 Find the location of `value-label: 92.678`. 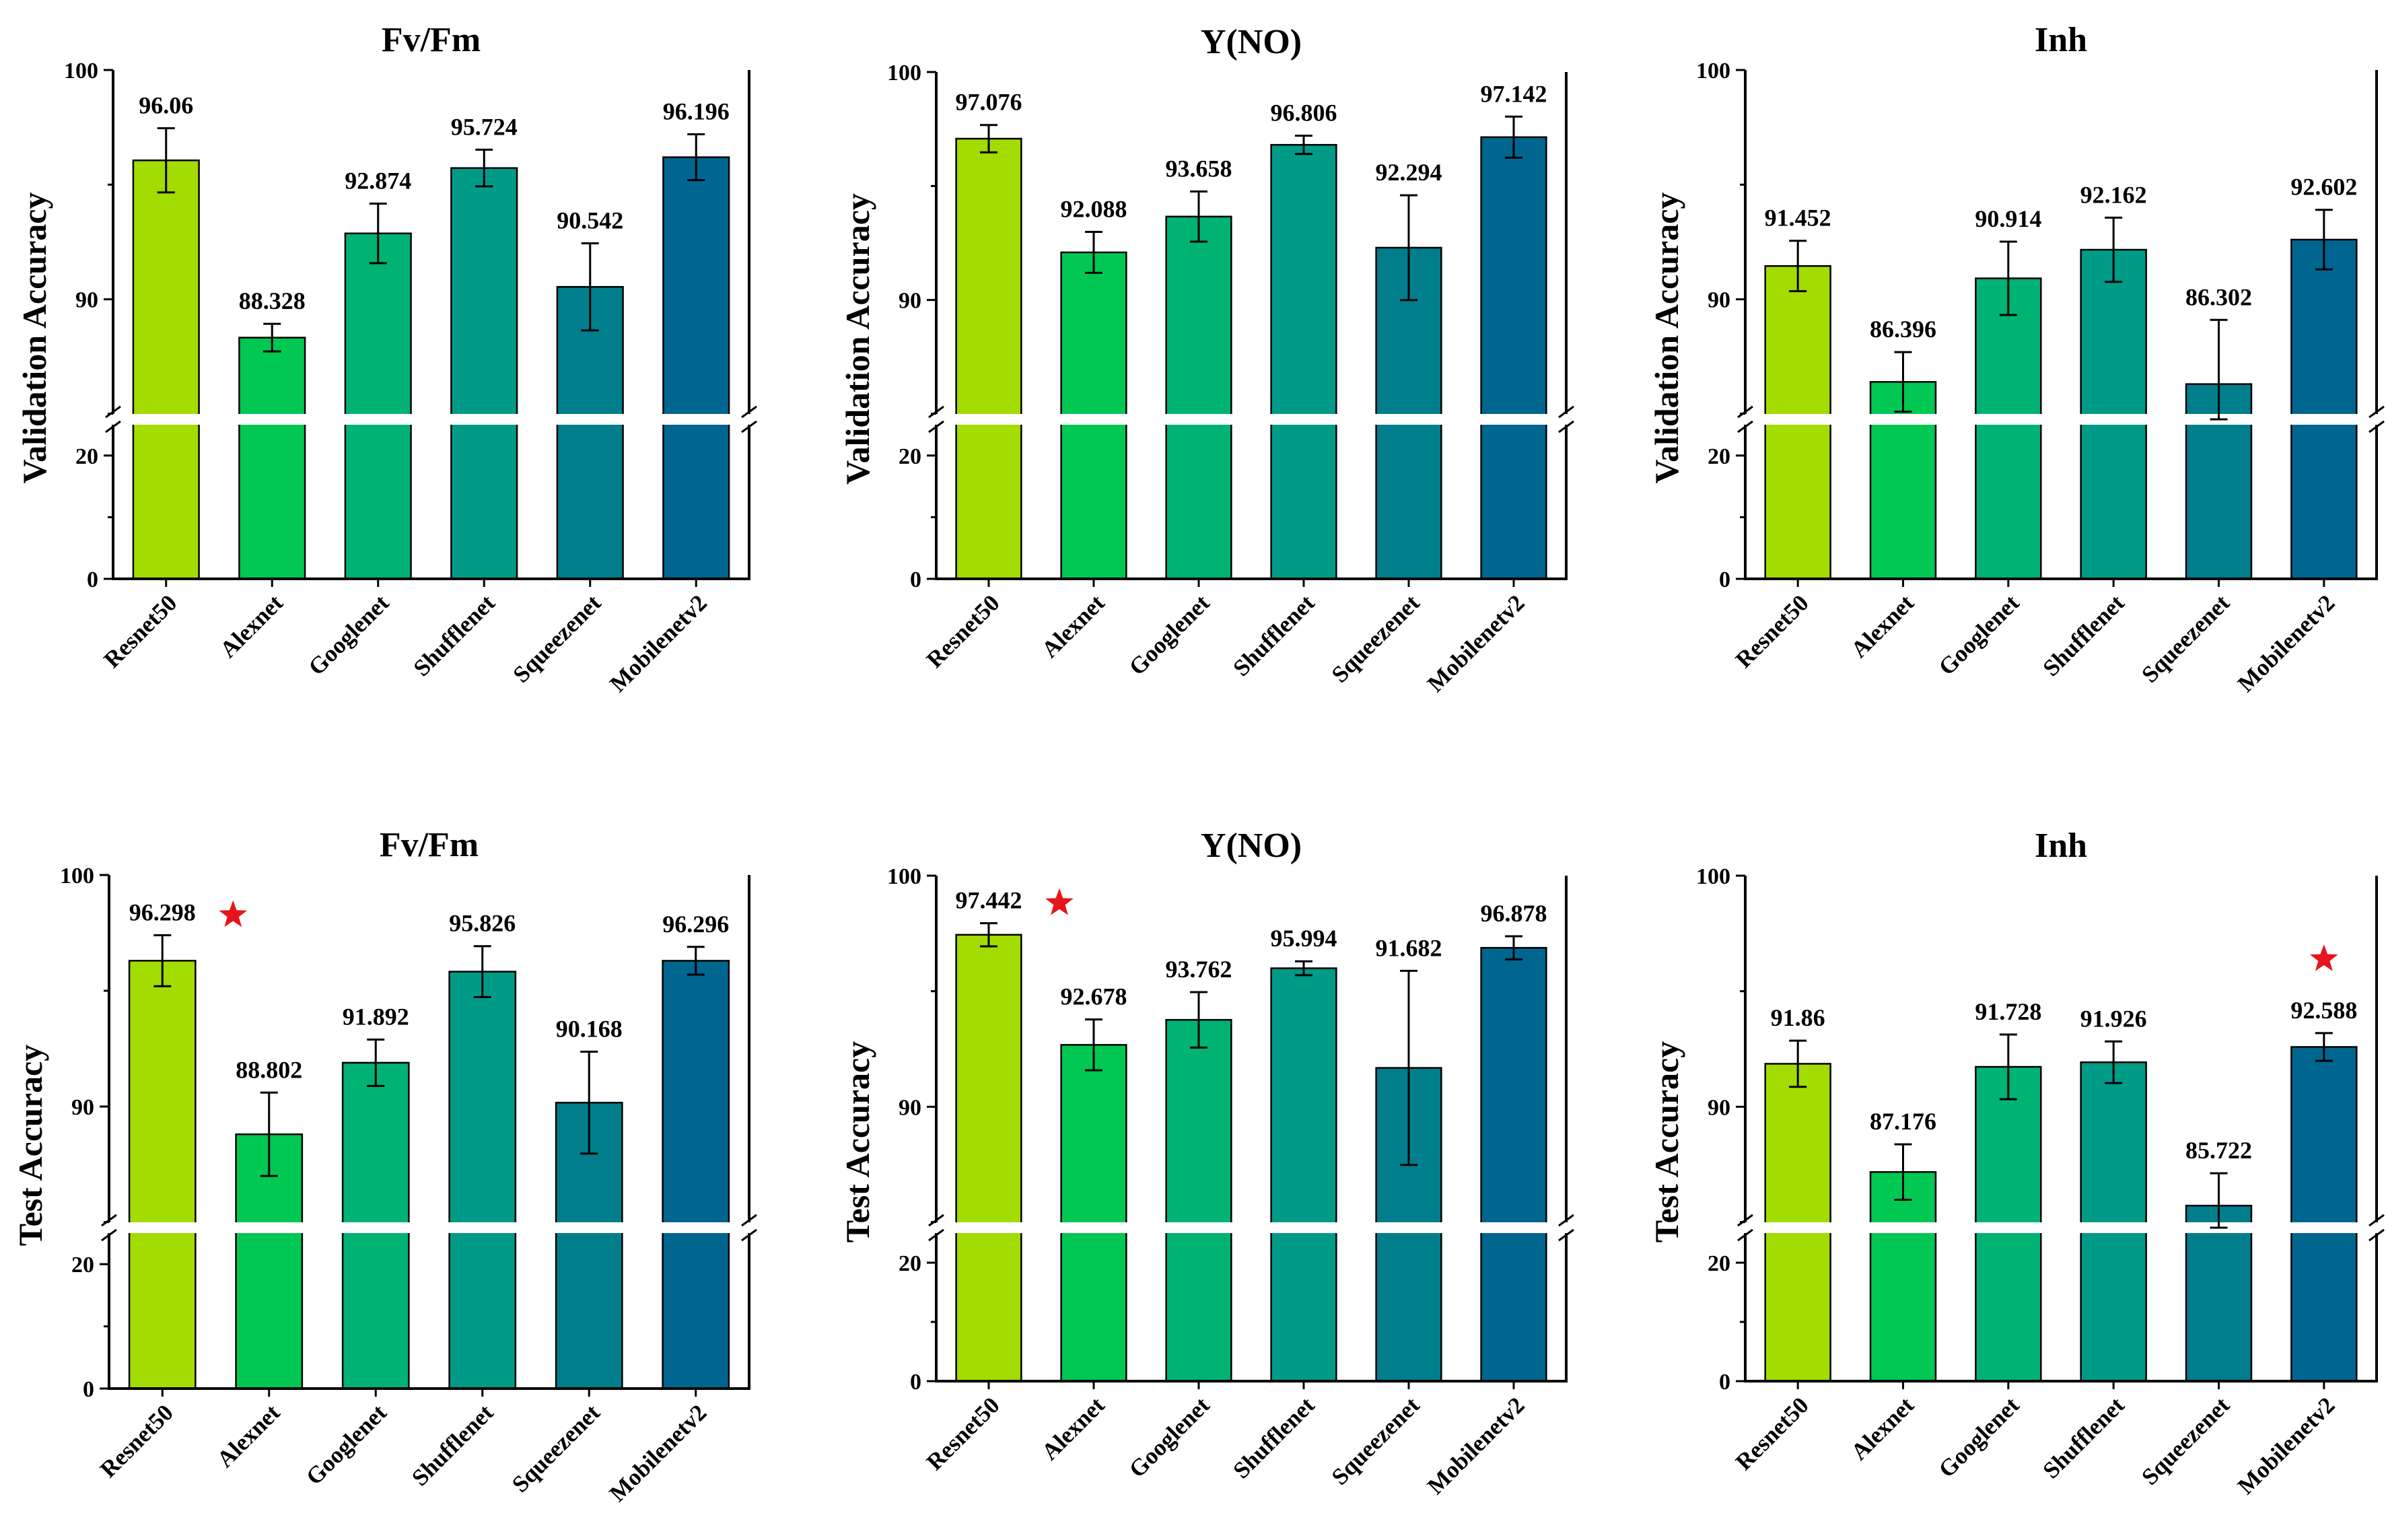

value-label: 92.678 is located at coordinates (1094, 997).